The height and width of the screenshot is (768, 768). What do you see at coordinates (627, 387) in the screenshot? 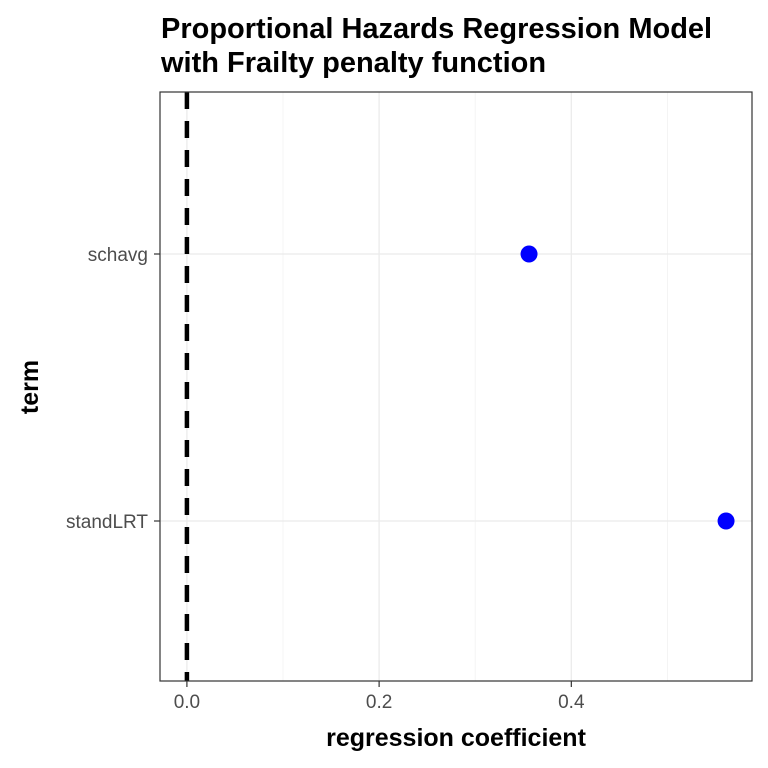
I see `points-layer` at bounding box center [627, 387].